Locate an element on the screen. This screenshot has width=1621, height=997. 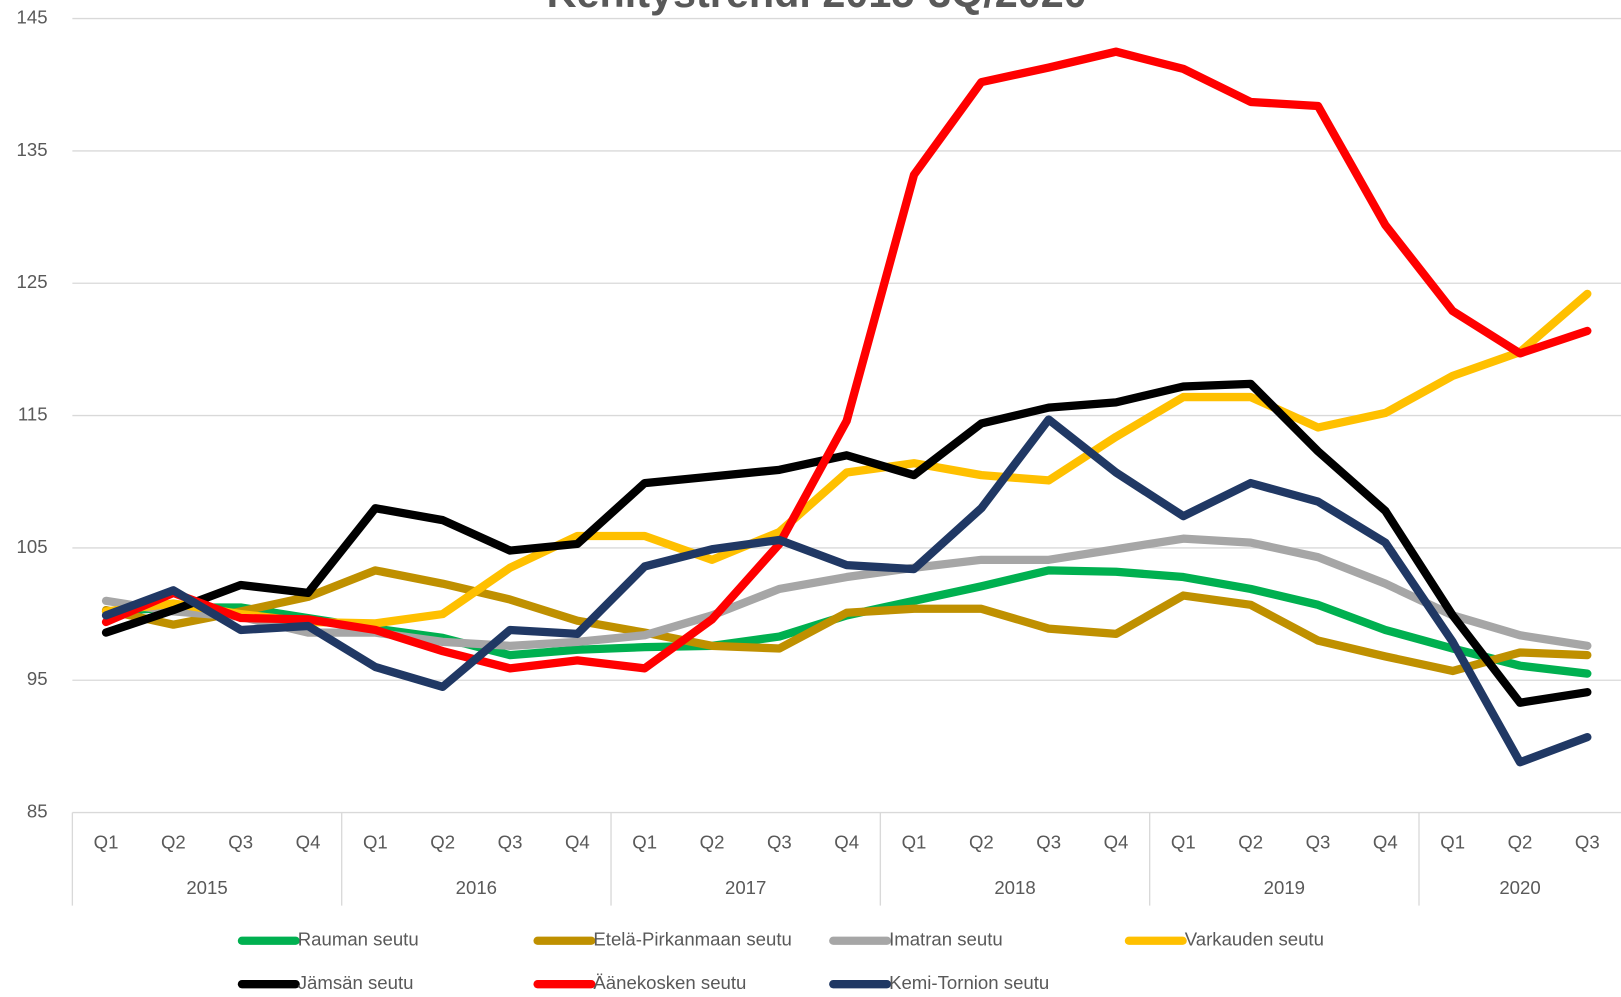
legend-label: Etelä-Pirkanmaan seutu is located at coordinates (692, 939).